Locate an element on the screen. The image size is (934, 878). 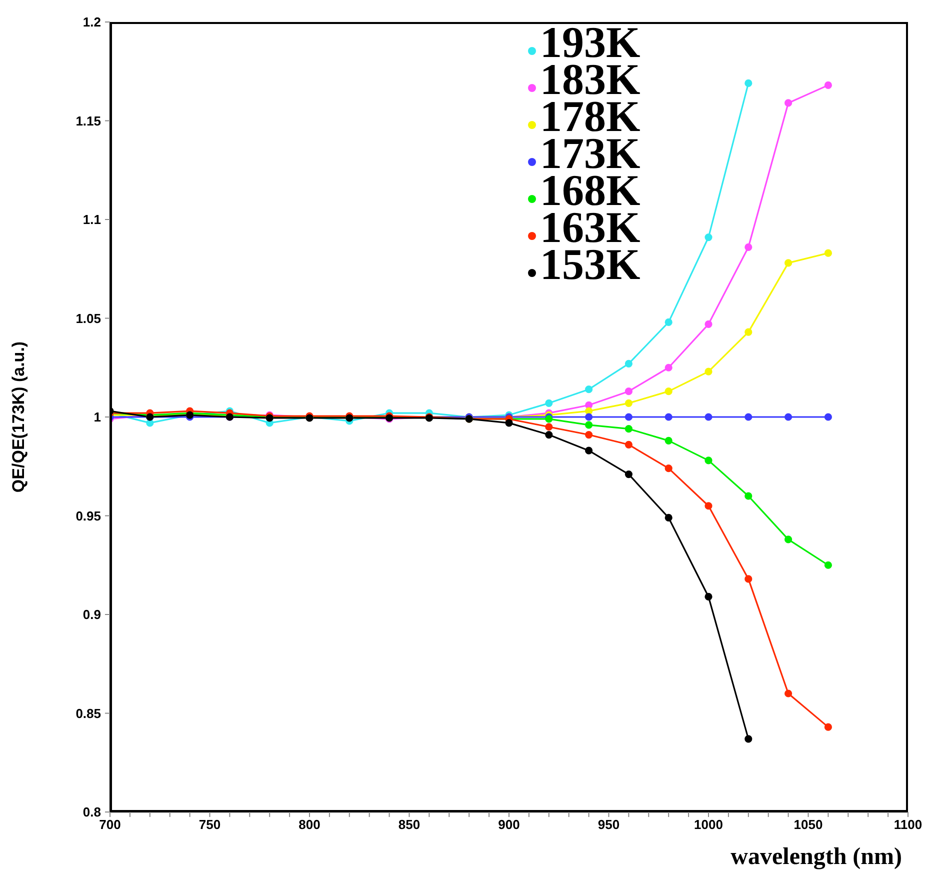
x-tick-label: 900 is located at coordinates (509, 824).